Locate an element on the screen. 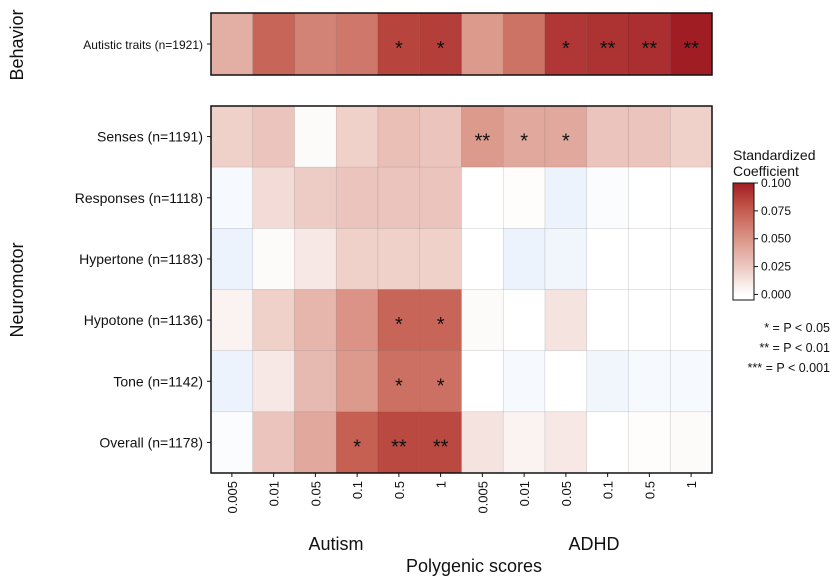 The height and width of the screenshot is (578, 837). panel-border-behavior is located at coordinates (461, 44).